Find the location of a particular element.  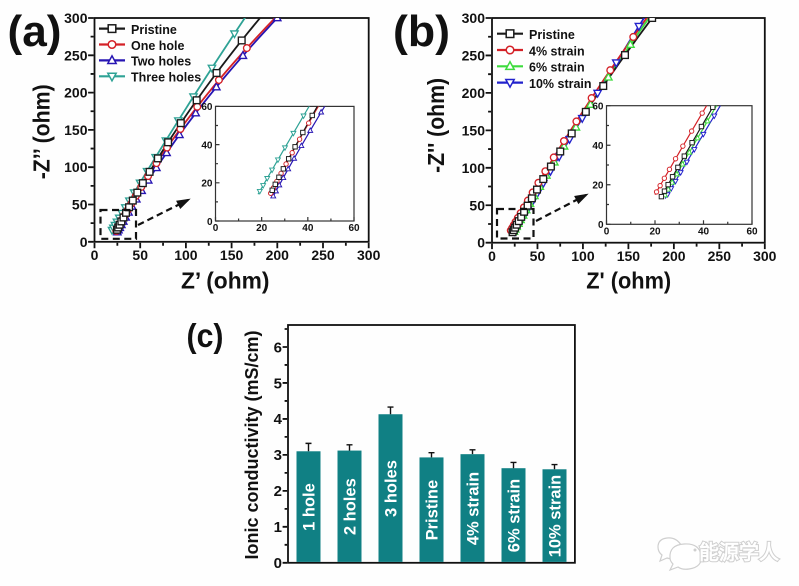

svg-text: 能源学人 is located at coordinates (739, 552).